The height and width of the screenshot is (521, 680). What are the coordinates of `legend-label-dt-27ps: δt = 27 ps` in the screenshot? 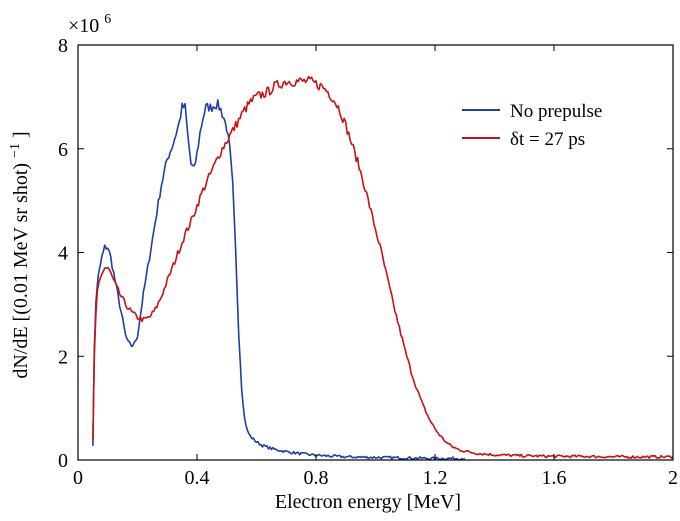 It's located at (547, 139).